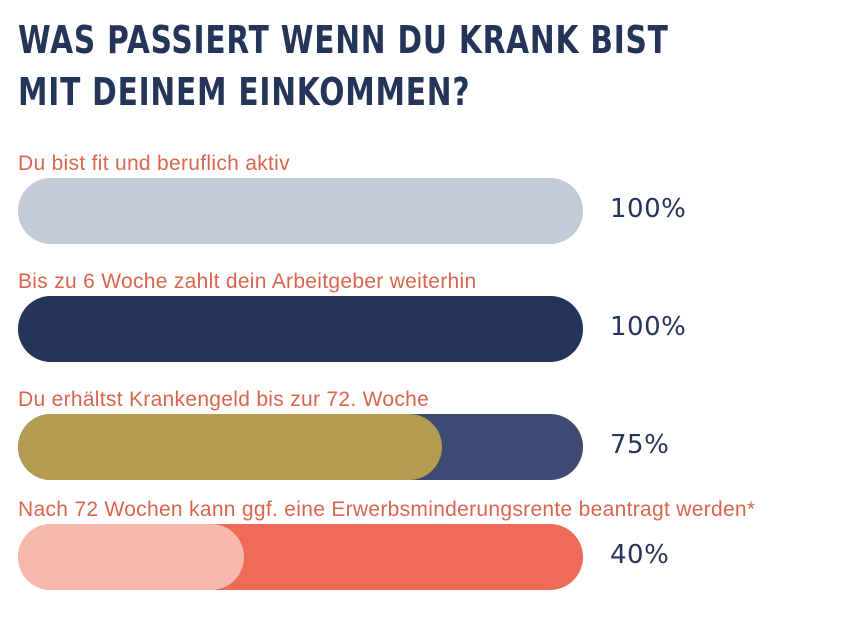 The height and width of the screenshot is (618, 862). I want to click on title-line-1: WAS PASSIERT WENN DU KRANK BIST, so click(343, 40).